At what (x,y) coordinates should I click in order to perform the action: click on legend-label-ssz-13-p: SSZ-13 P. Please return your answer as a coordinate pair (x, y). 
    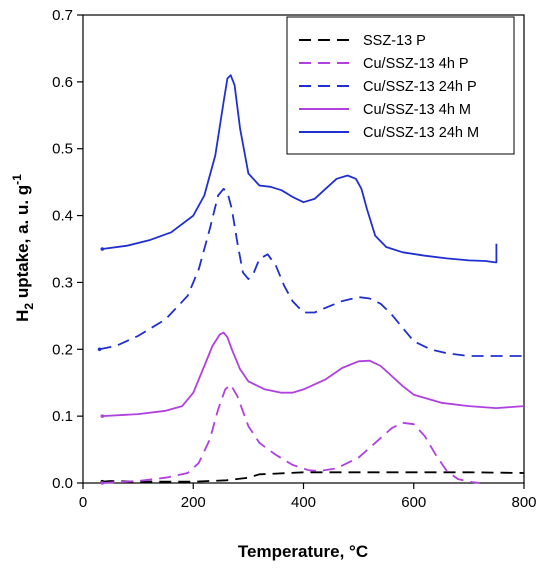
    Looking at the image, I should click on (394, 41).